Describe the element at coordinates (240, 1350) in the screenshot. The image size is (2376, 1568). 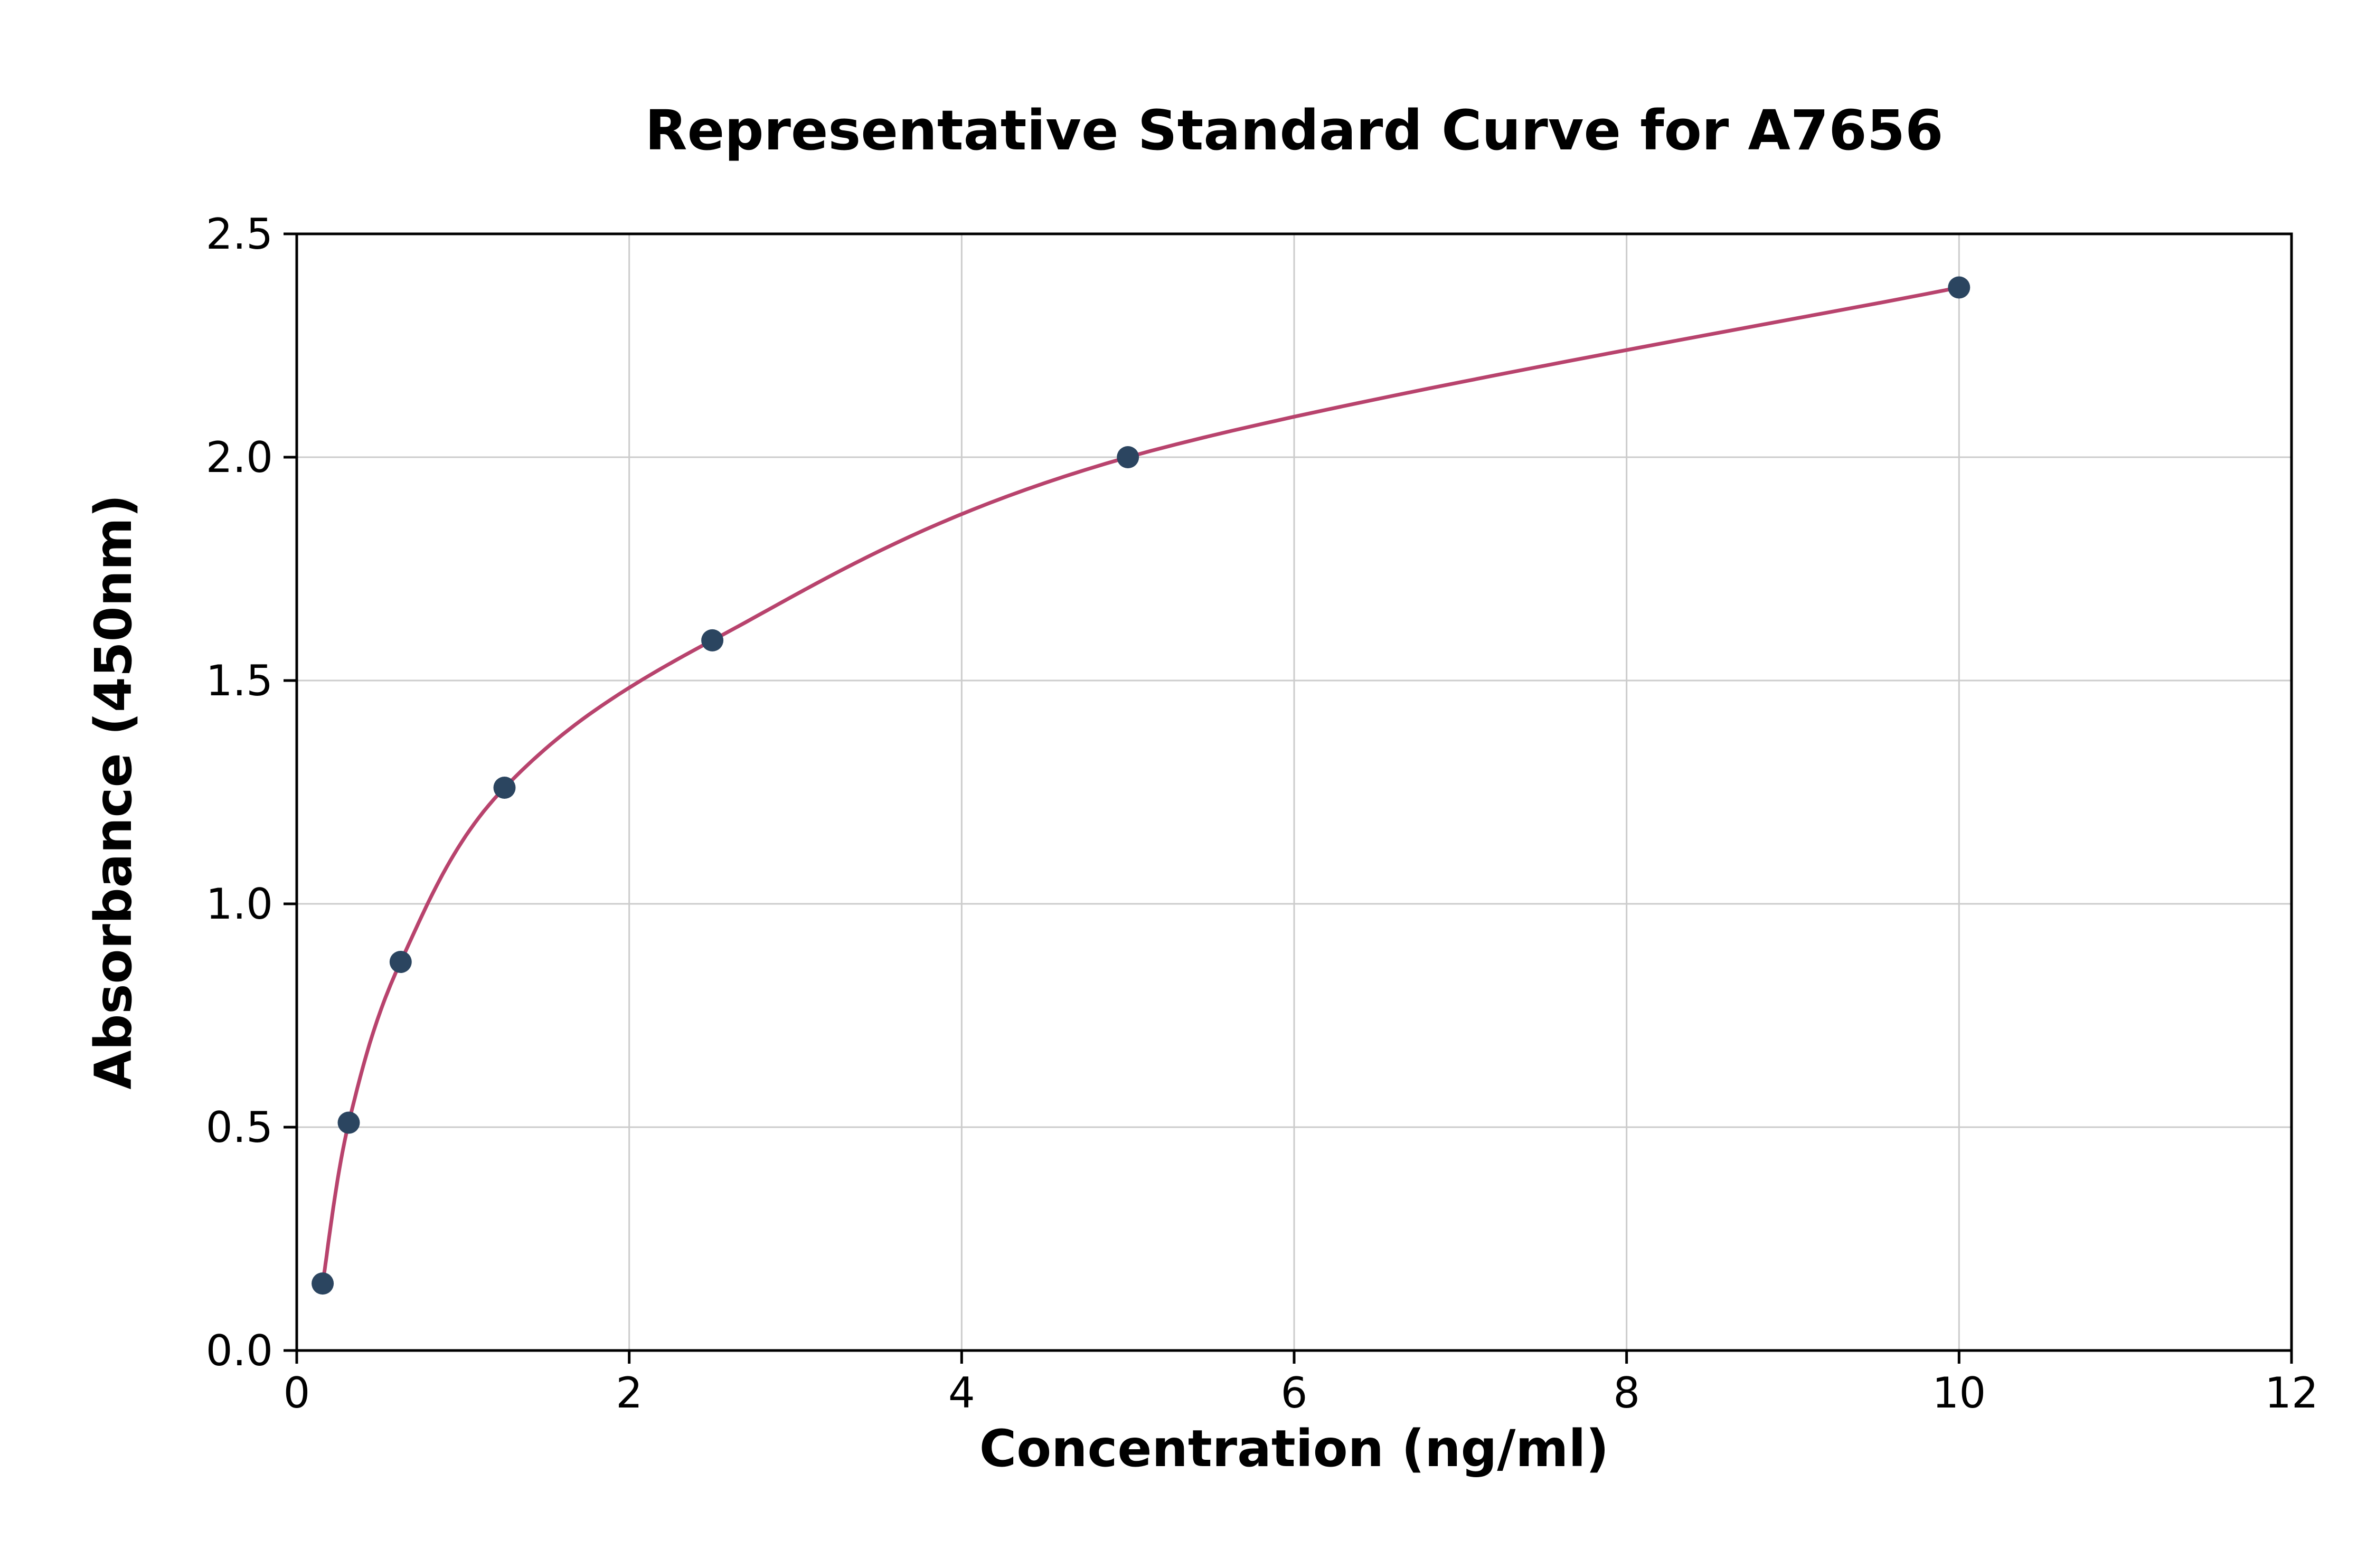
I see `y-tick-label: 0.0` at that location.